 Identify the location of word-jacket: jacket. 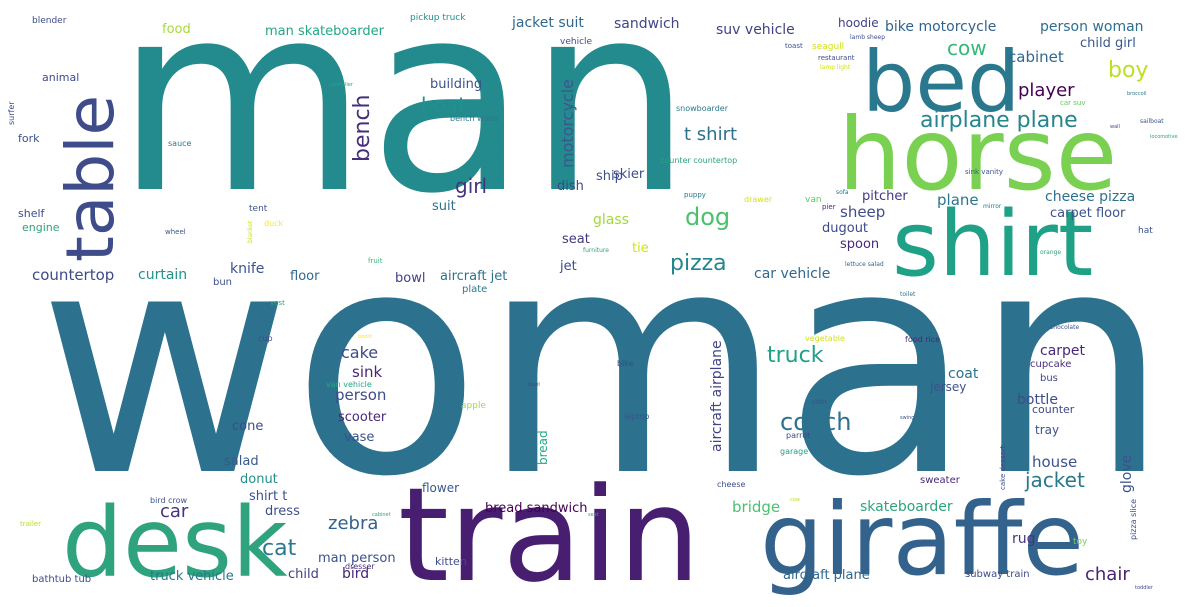
(1055, 480).